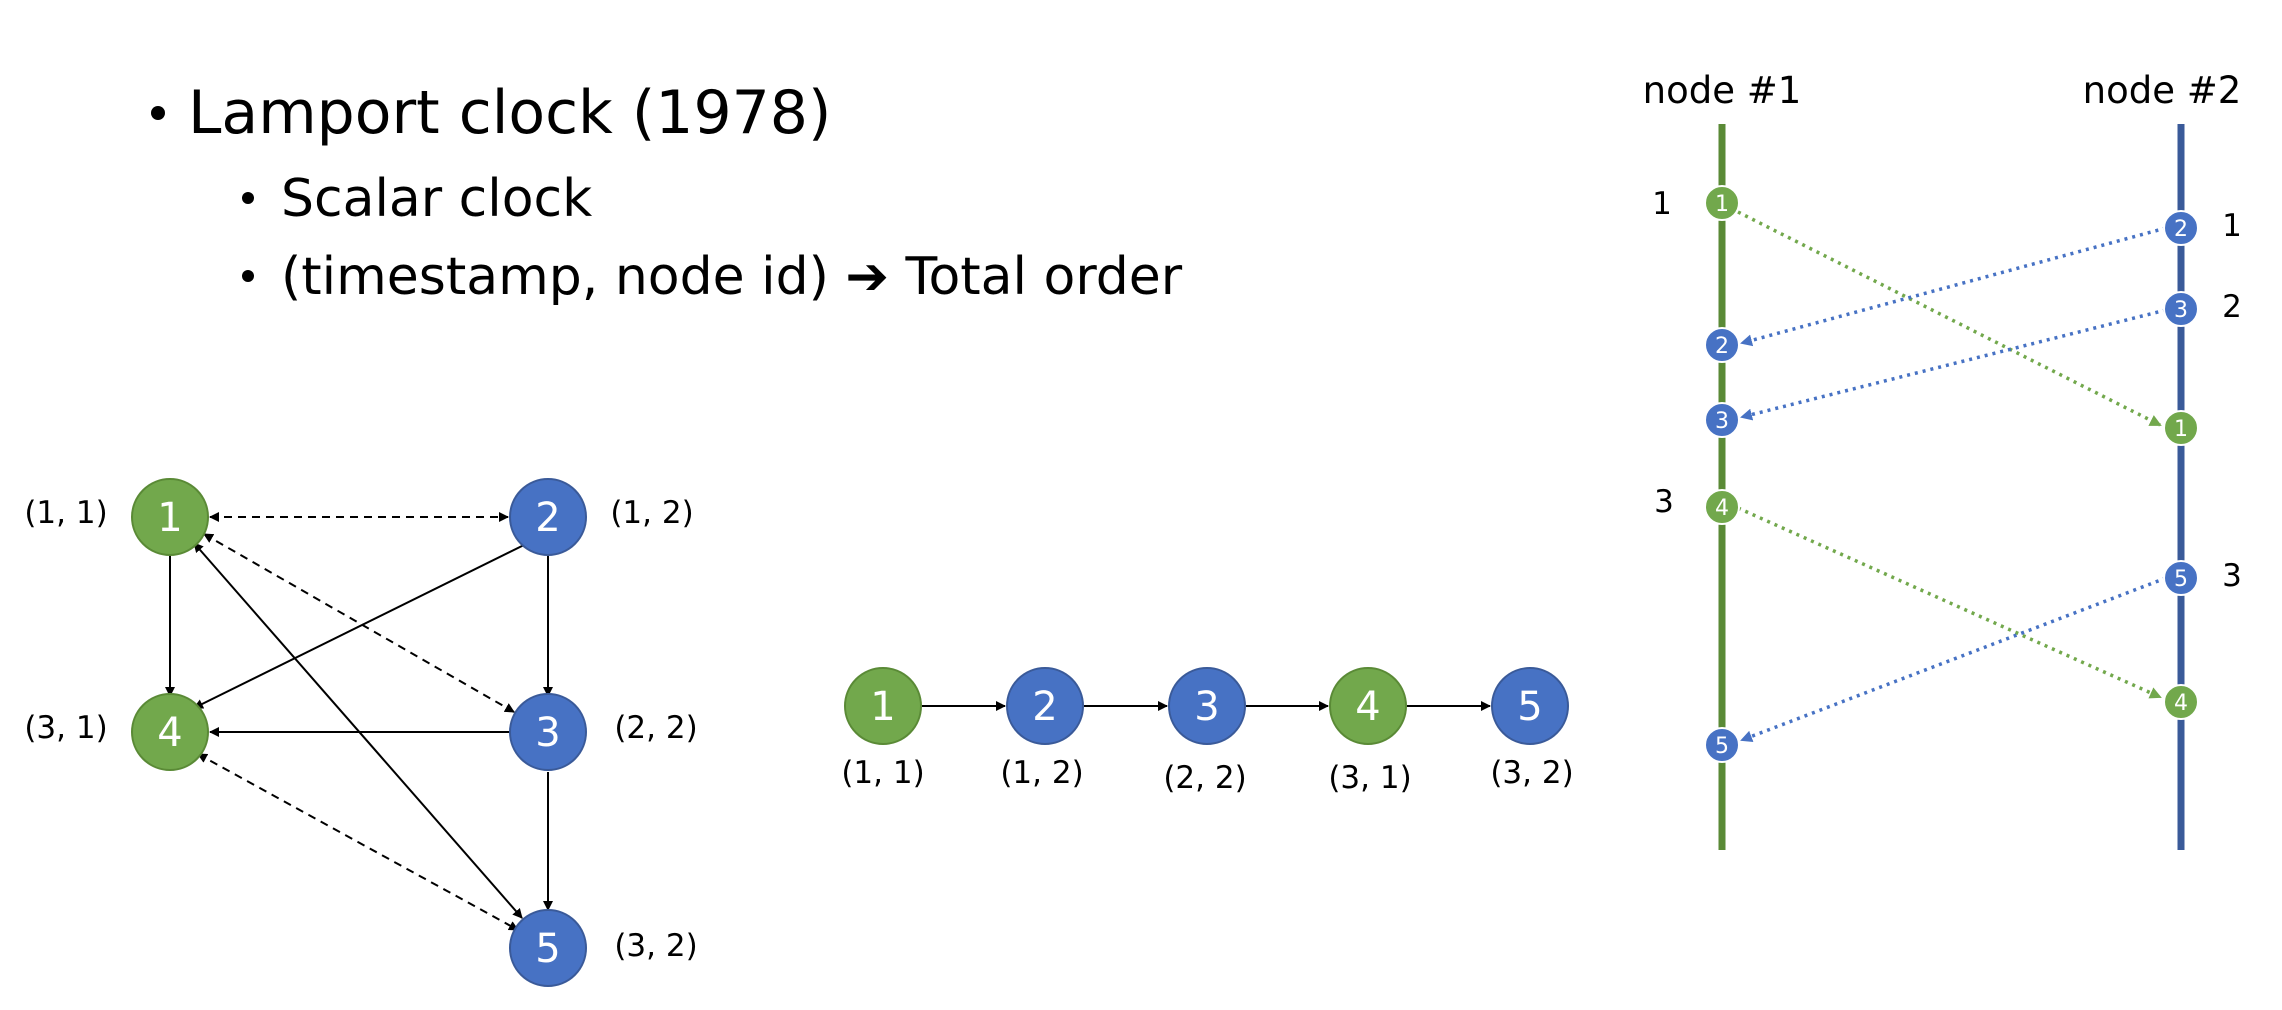 This screenshot has width=2282, height=1010. Describe the element at coordinates (555, 277) in the screenshot. I see `bullet-sub2-before: (timestamp, node id)` at that location.